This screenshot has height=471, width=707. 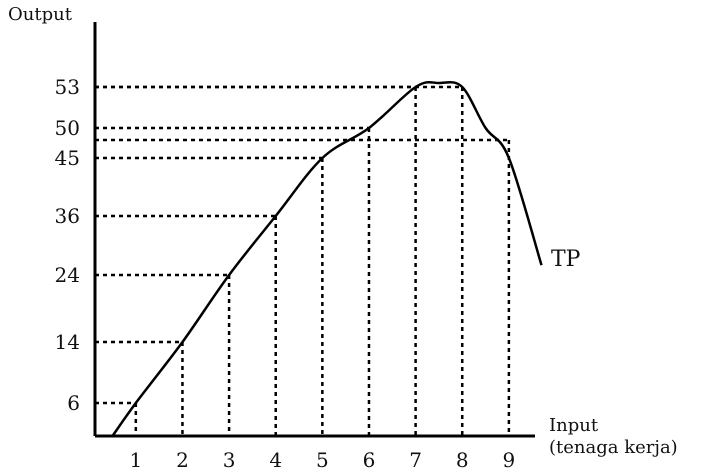 I want to click on y-tick-36: 36, so click(x=67, y=216).